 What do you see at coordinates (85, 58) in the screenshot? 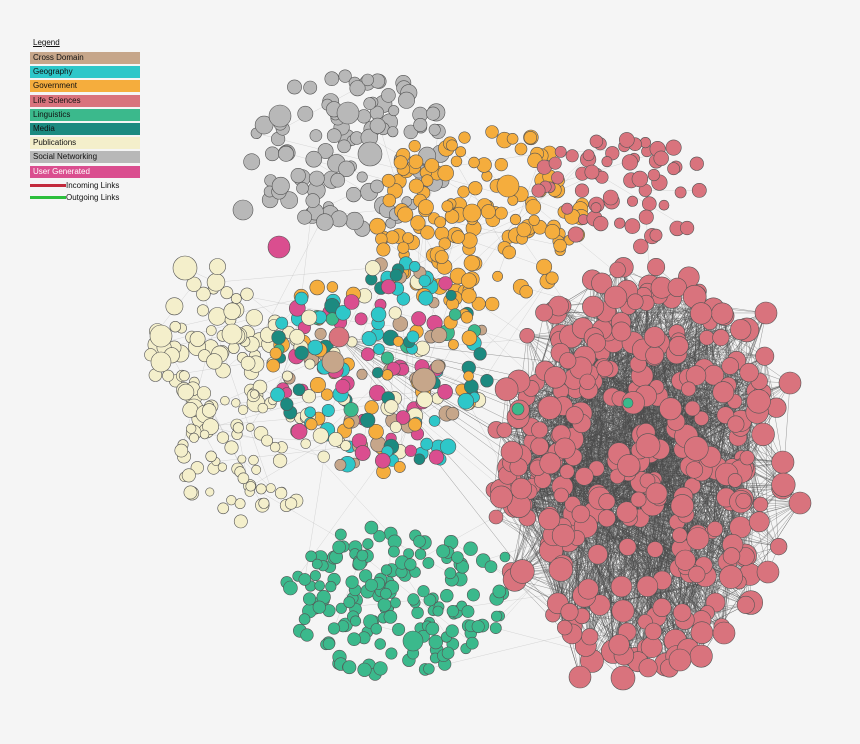
I see `legend-item-cross-domain: Cross Domain` at bounding box center [85, 58].